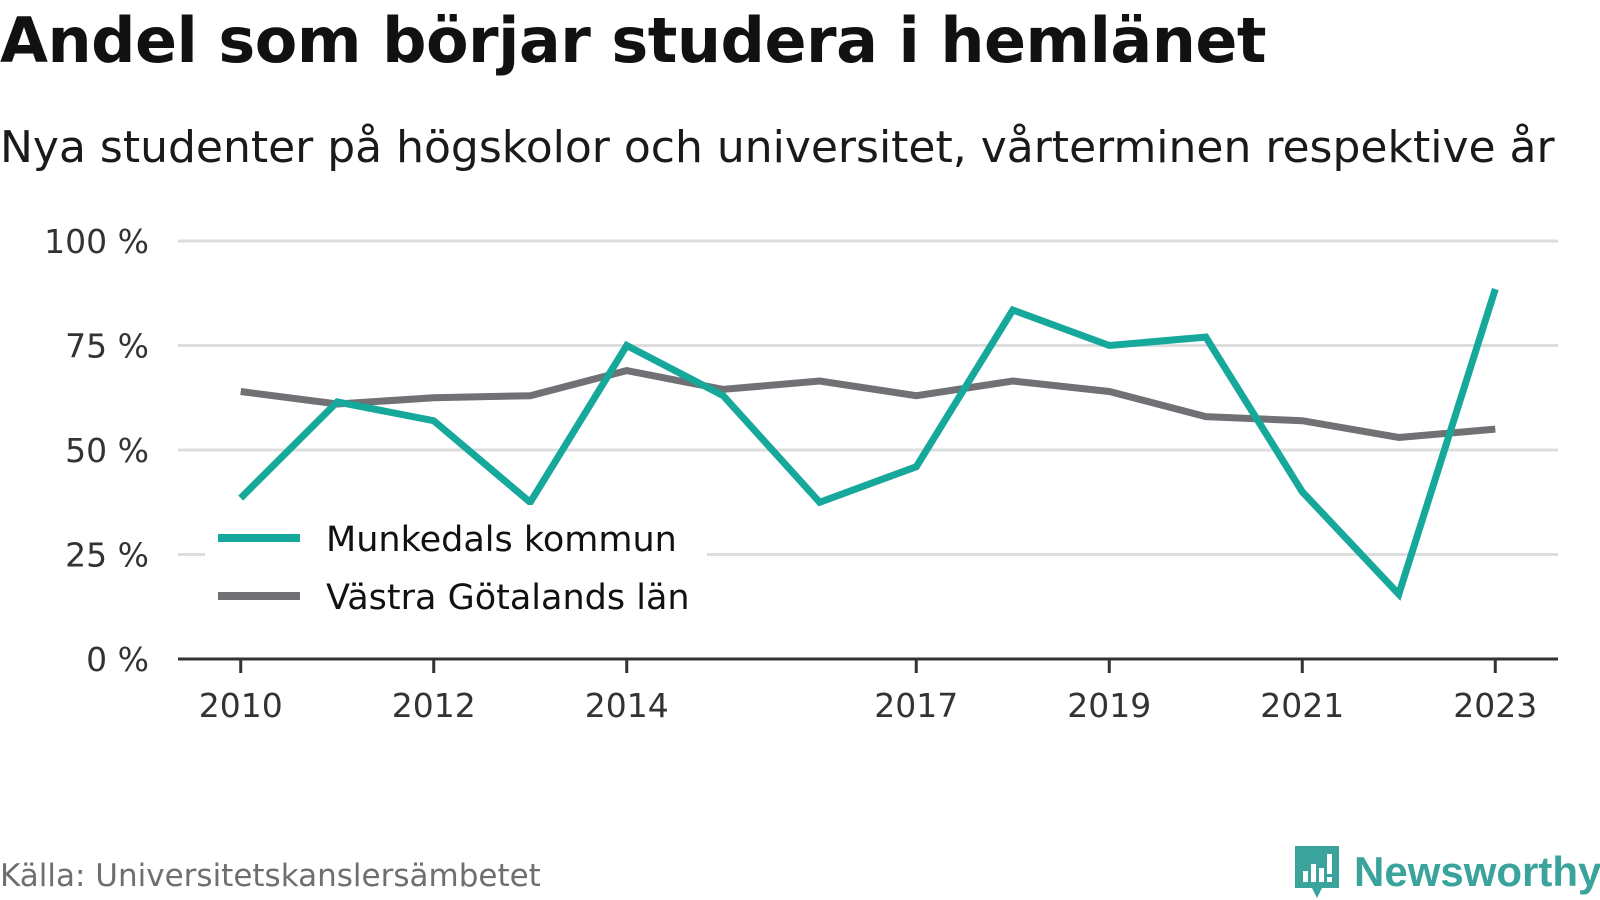 The height and width of the screenshot is (900, 1600). Describe the element at coordinates (1495, 705) in the screenshot. I see `x-tick-label: 2023` at that location.